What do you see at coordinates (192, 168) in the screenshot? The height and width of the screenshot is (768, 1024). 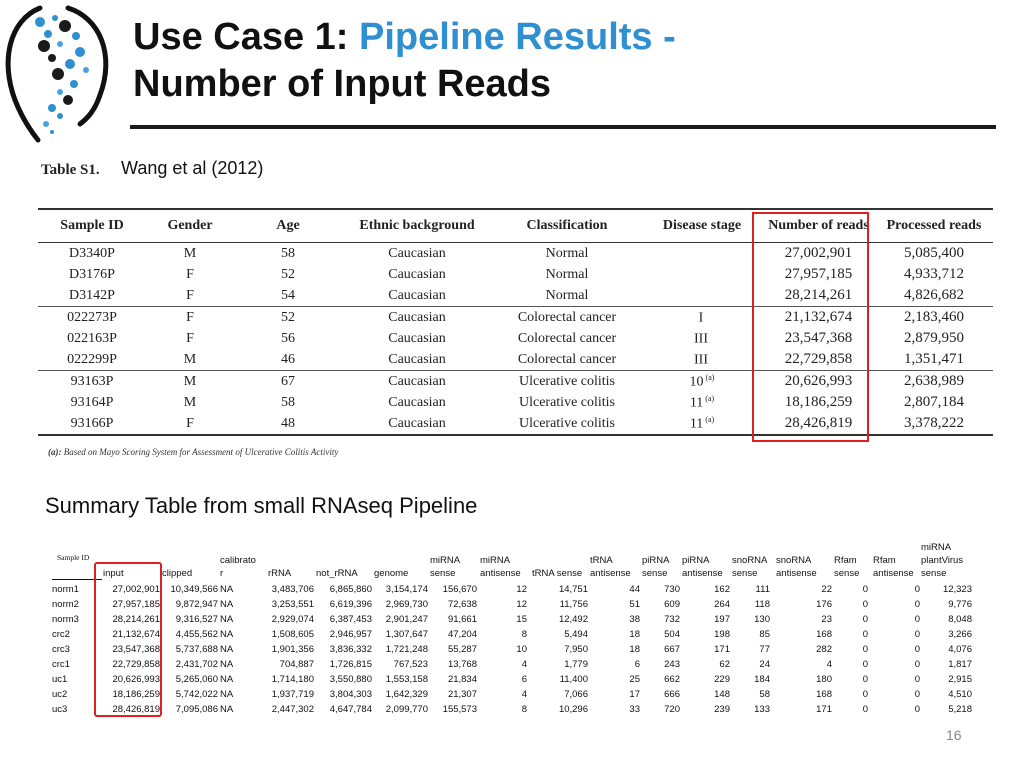 I see `citation: Wang et al (2012)` at bounding box center [192, 168].